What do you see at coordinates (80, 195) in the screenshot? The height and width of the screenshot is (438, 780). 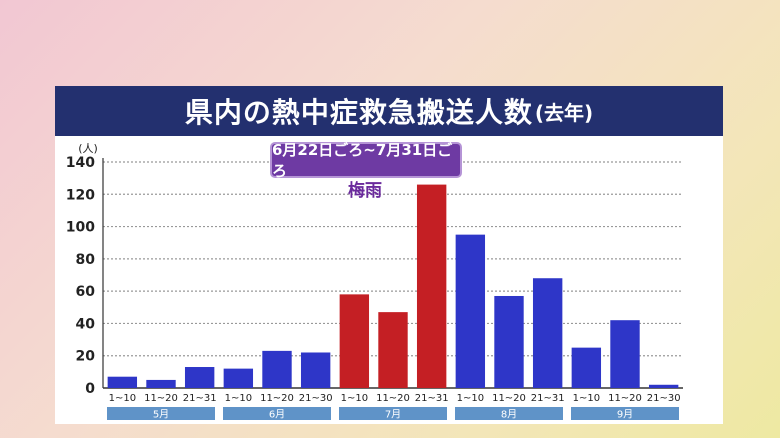 I see `y-tick-label: 120` at bounding box center [80, 195].